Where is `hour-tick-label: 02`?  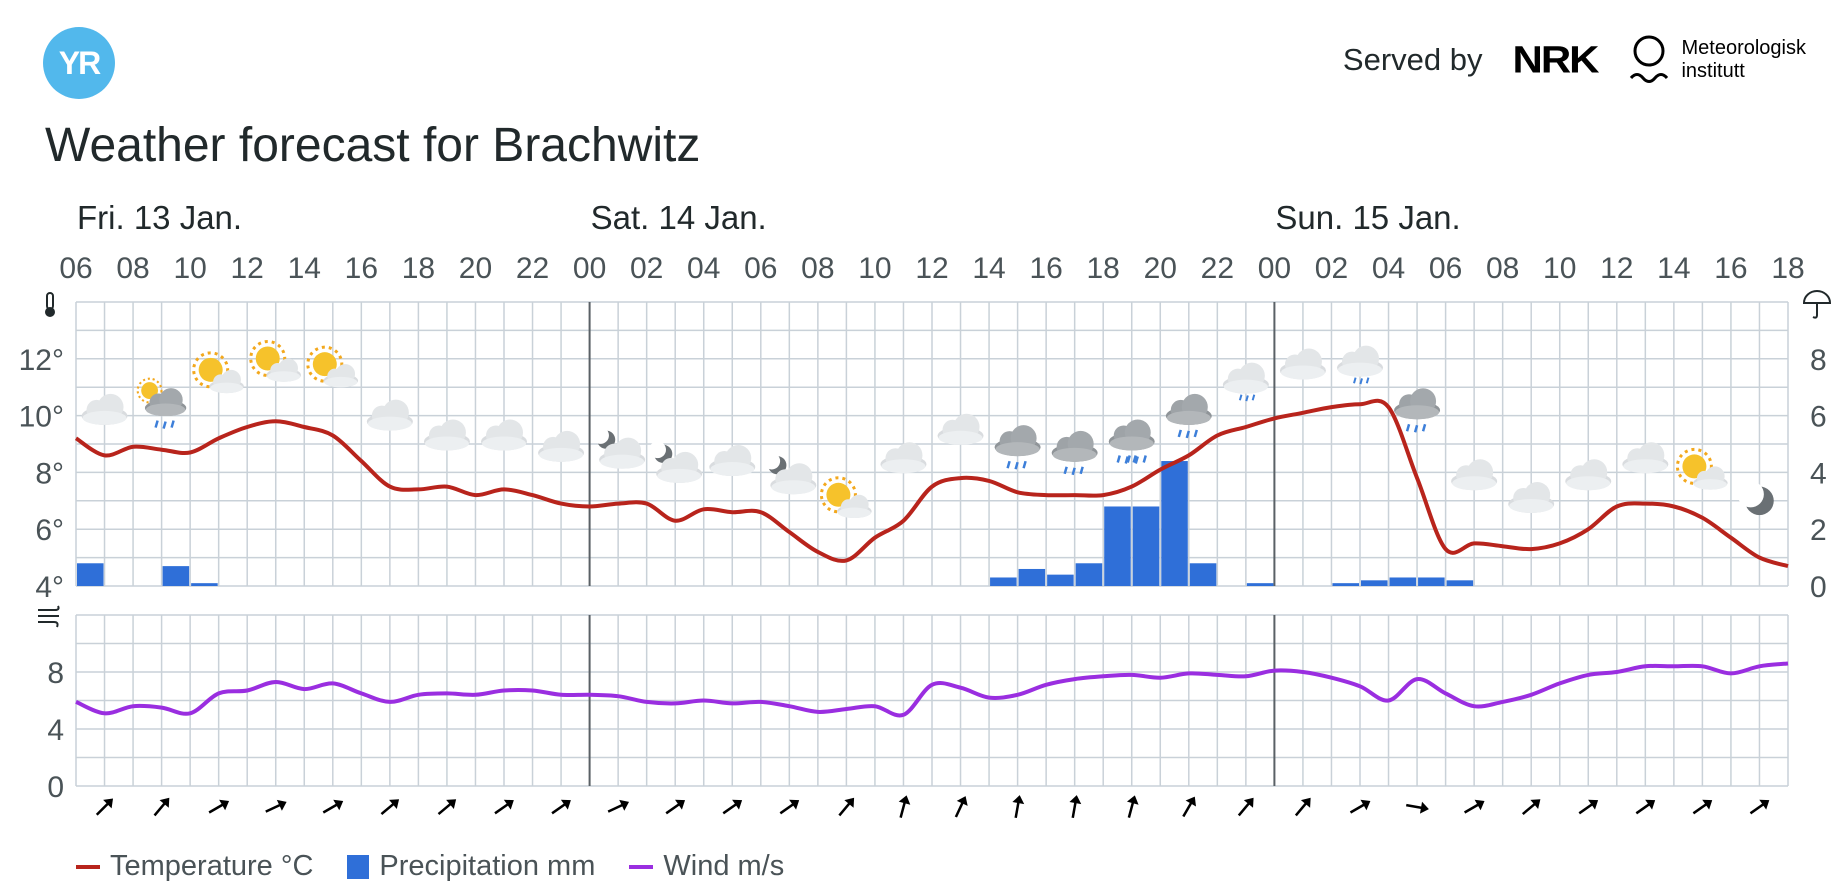 hour-tick-label: 02 is located at coordinates (1331, 268).